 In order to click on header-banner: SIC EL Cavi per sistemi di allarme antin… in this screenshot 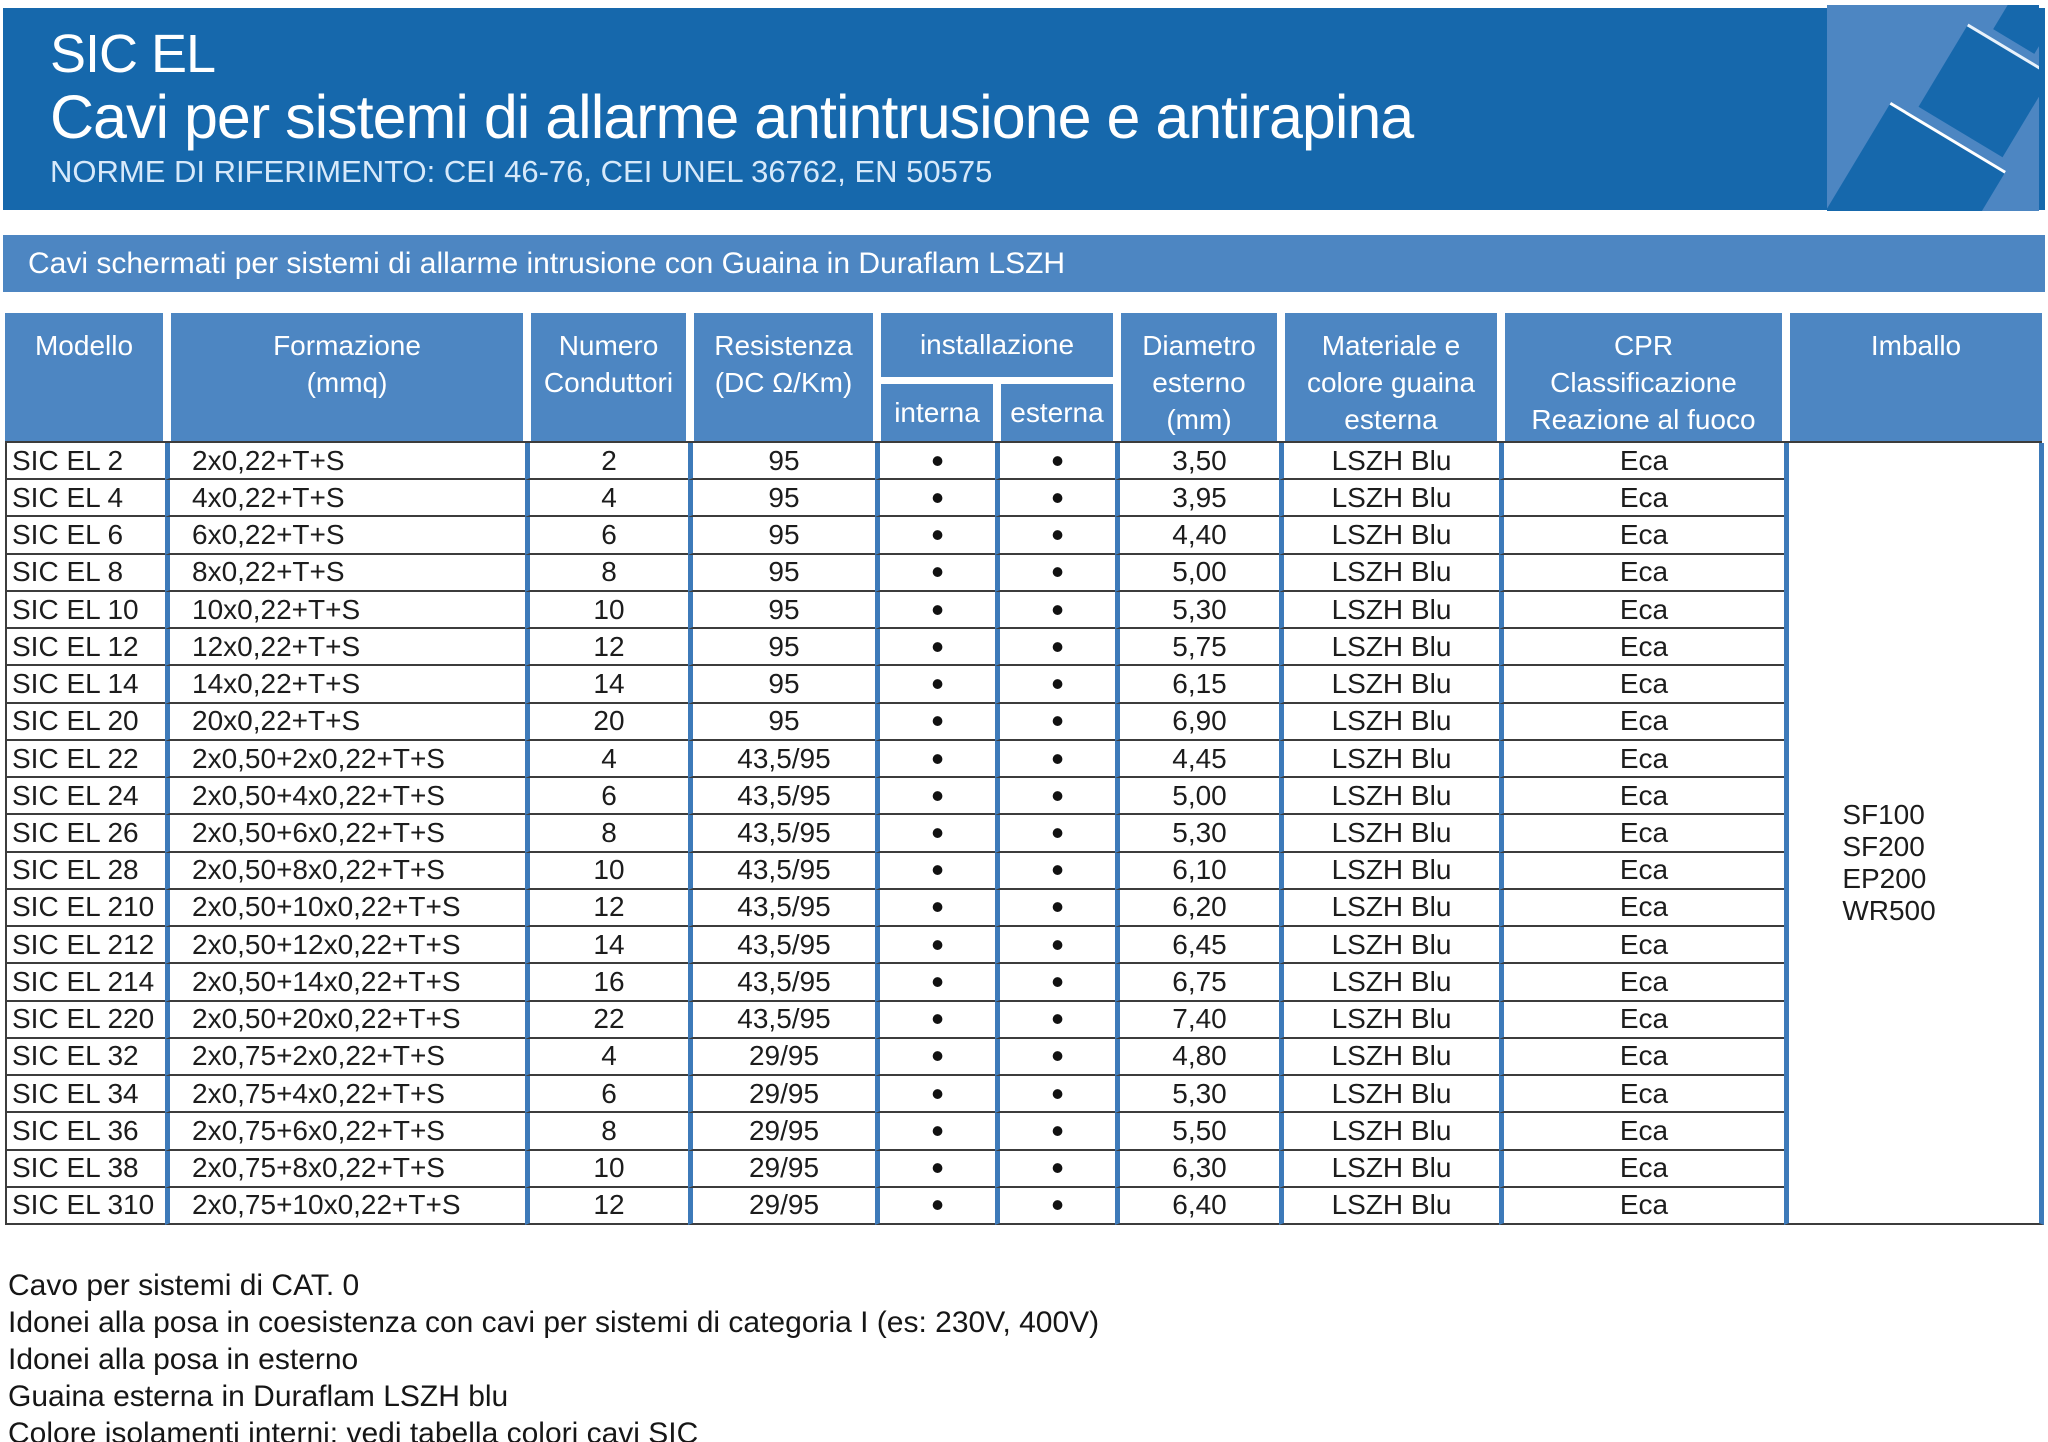, I will do `click(1024, 108)`.